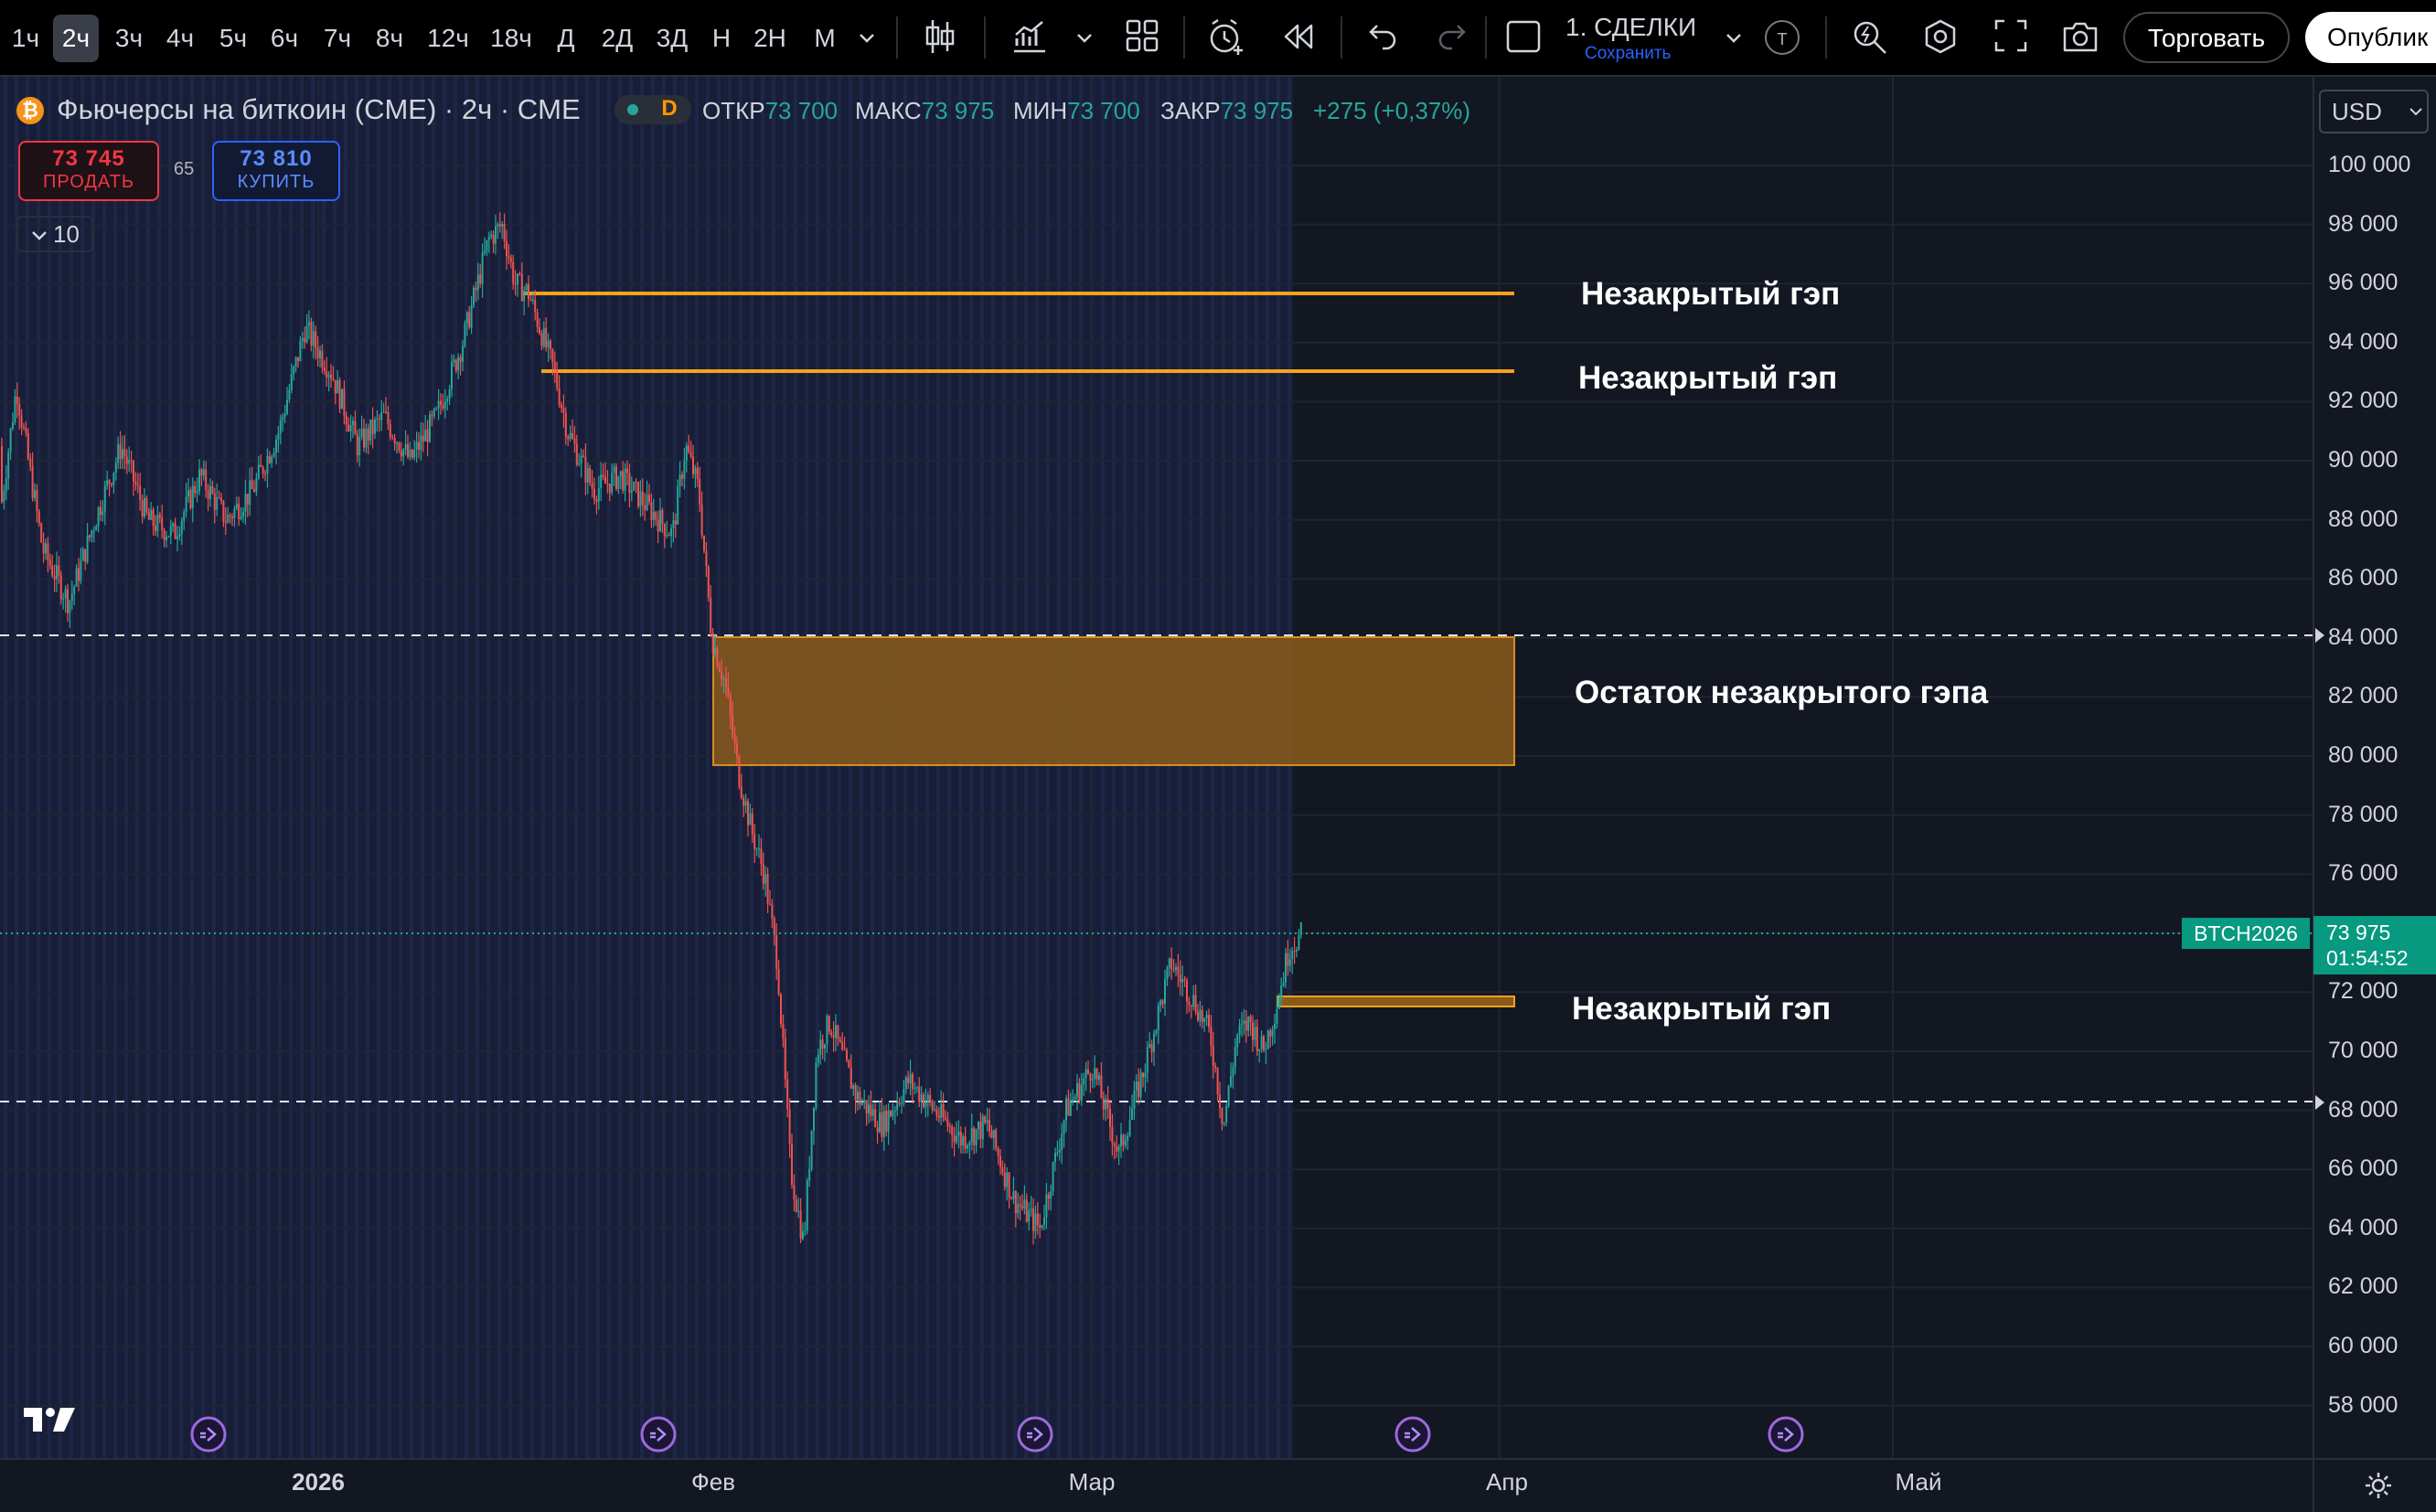 The height and width of the screenshot is (1512, 2436). Describe the element at coordinates (1523, 36) in the screenshot. I see `layout-frame-icon` at that location.